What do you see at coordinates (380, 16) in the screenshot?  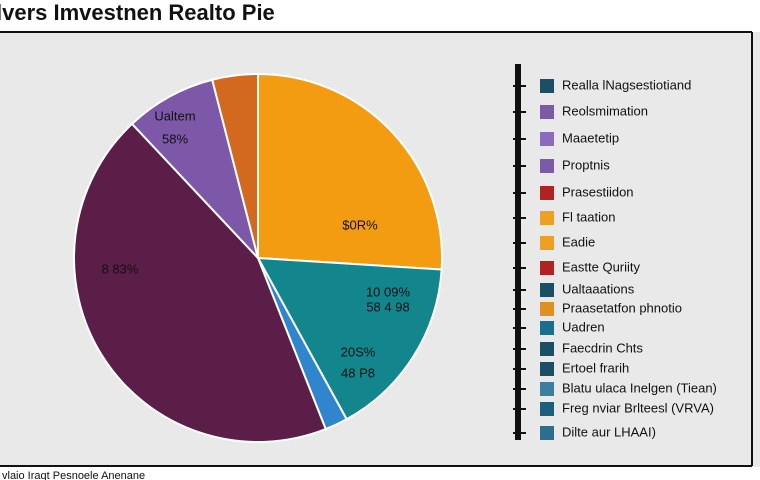 I see `title-bar` at bounding box center [380, 16].